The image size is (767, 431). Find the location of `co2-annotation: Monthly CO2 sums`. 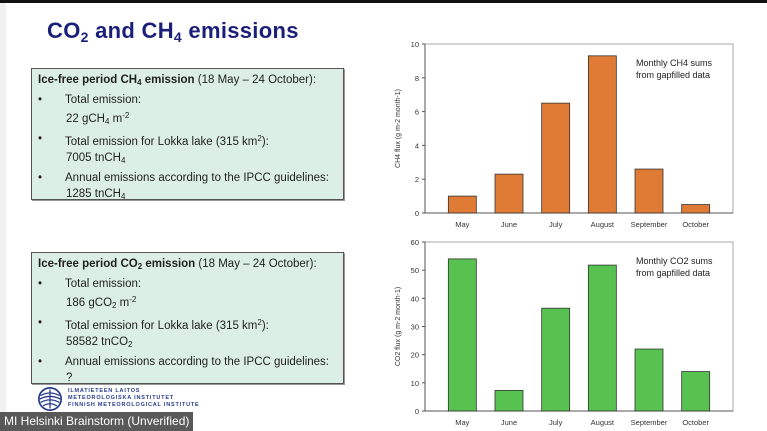

co2-annotation: Monthly CO2 sums is located at coordinates (674, 261).